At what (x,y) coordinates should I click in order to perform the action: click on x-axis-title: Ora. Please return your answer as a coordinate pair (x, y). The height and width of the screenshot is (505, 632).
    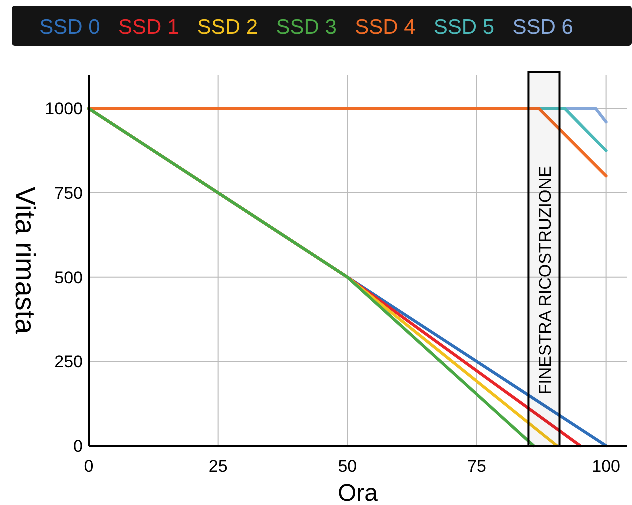
    Looking at the image, I should click on (358, 492).